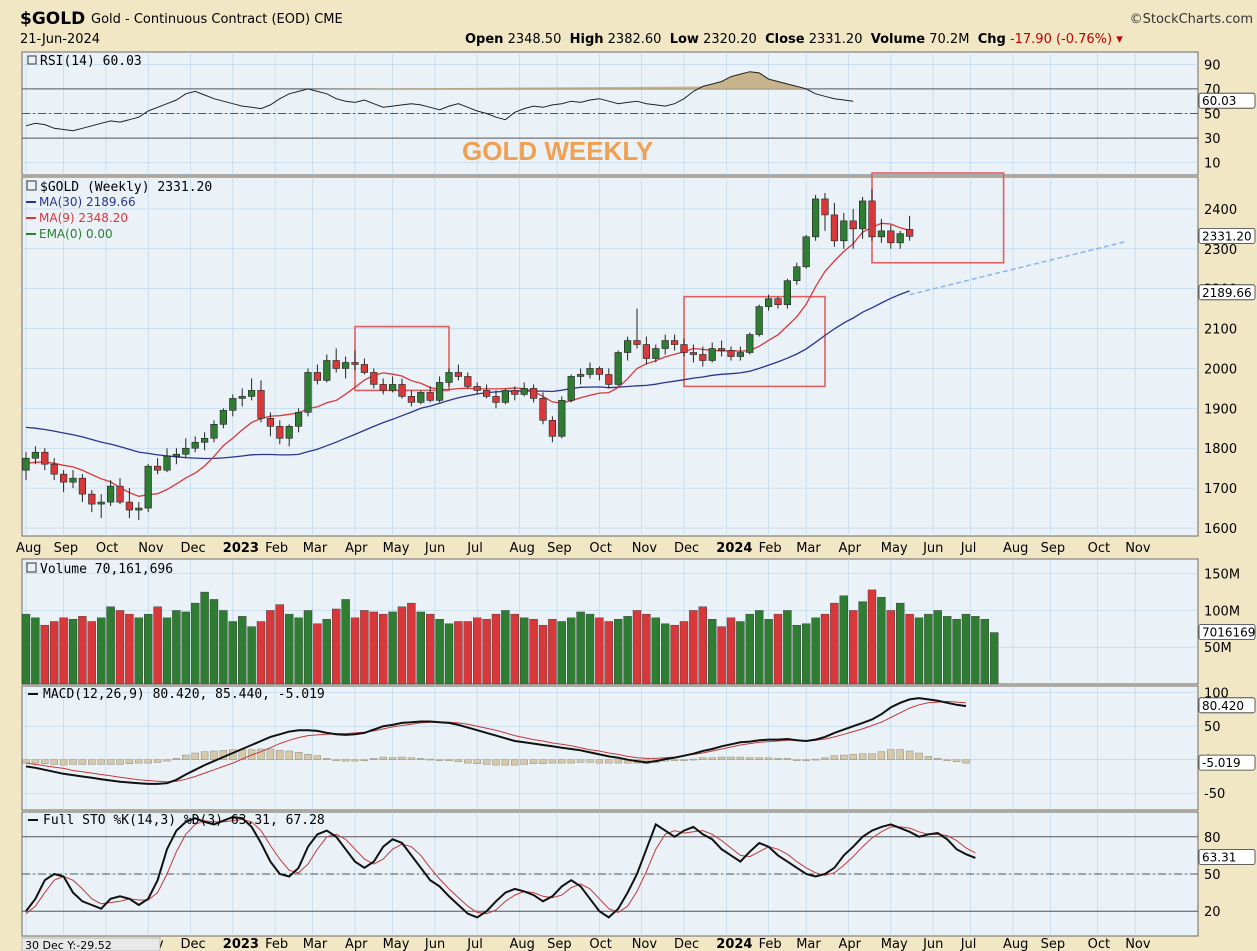 The image size is (1257, 951). What do you see at coordinates (1220, 330) in the screenshot?
I see `y-tick-label: 2100` at bounding box center [1220, 330].